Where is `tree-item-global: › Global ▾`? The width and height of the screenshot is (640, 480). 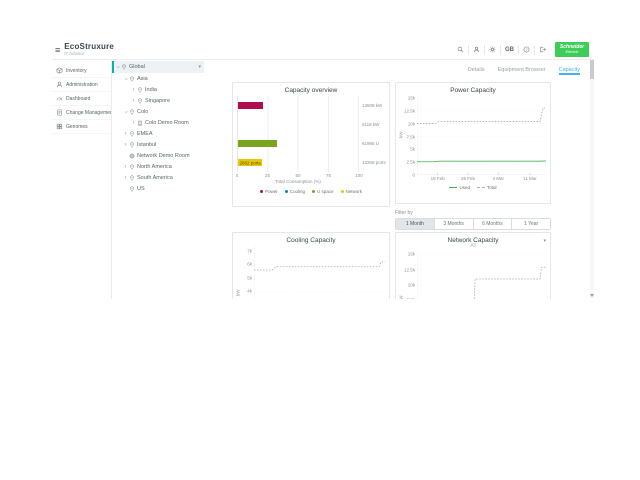 tree-item-global: › Global ▾ is located at coordinates (158, 67).